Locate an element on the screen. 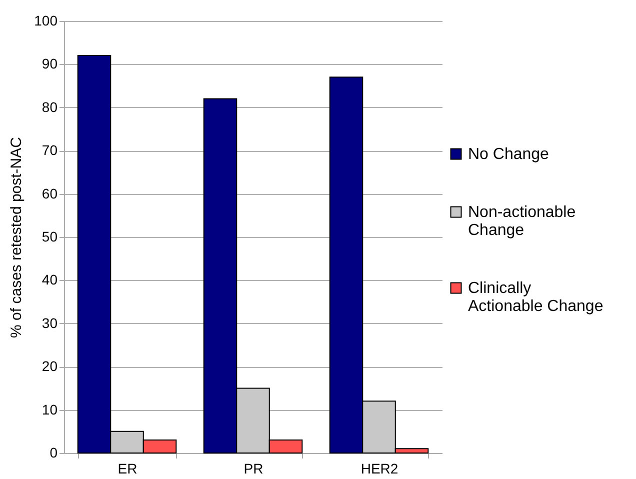 This screenshot has height=479, width=636. y-tick-label: 80 is located at coordinates (50, 106).